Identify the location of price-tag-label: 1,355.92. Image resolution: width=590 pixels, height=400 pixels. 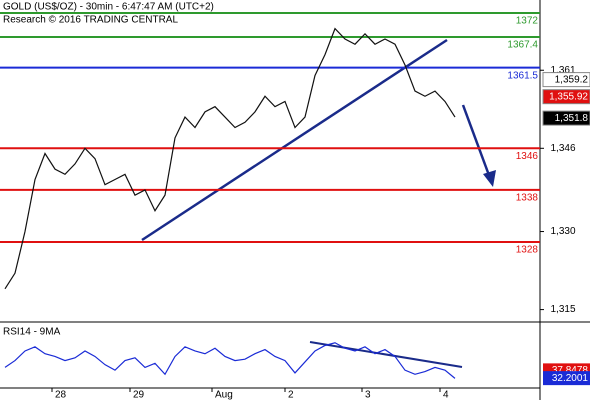
(568, 96).